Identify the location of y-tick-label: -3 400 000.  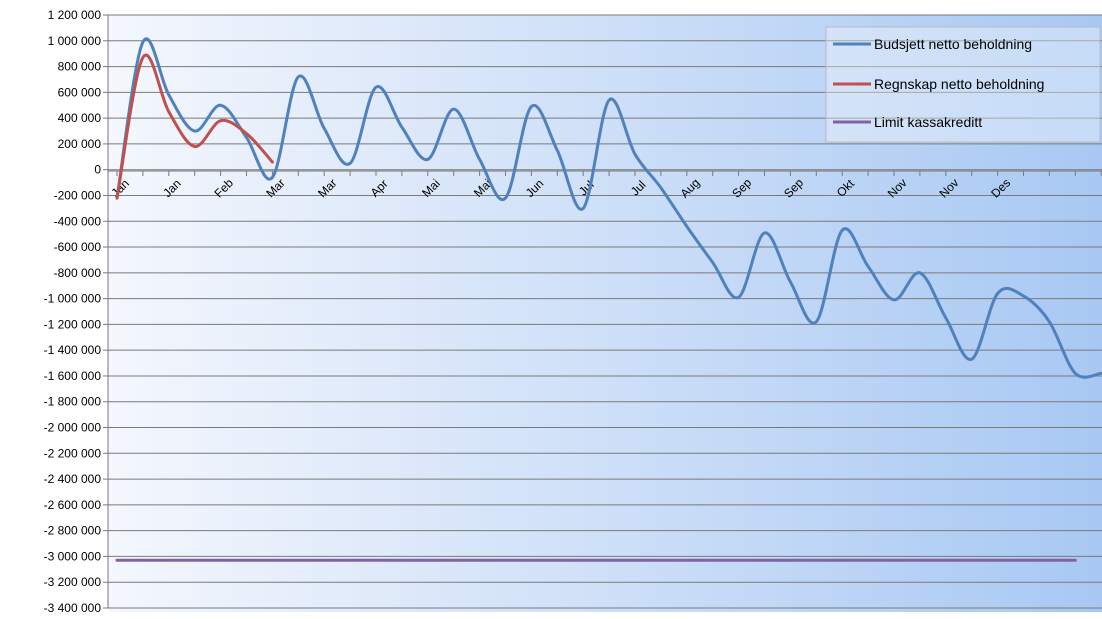
(73, 608).